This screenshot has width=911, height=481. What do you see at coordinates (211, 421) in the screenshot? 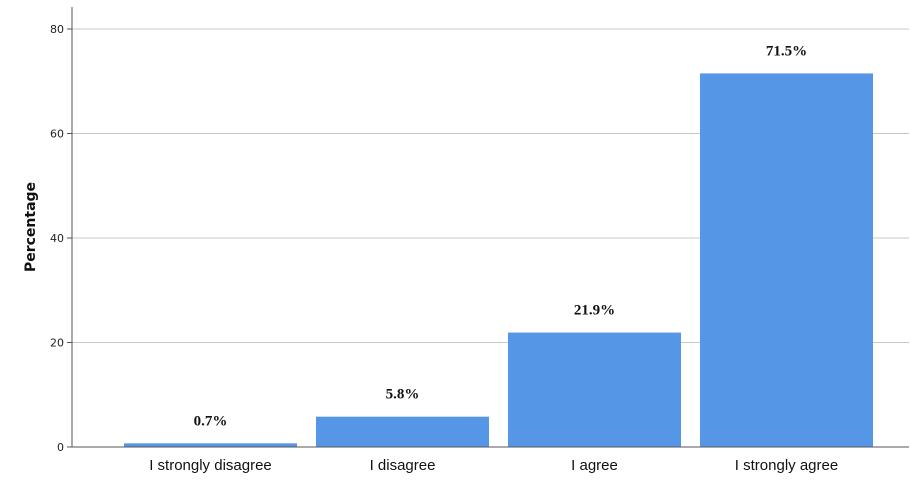
I see `data-label: 0.7%` at bounding box center [211, 421].